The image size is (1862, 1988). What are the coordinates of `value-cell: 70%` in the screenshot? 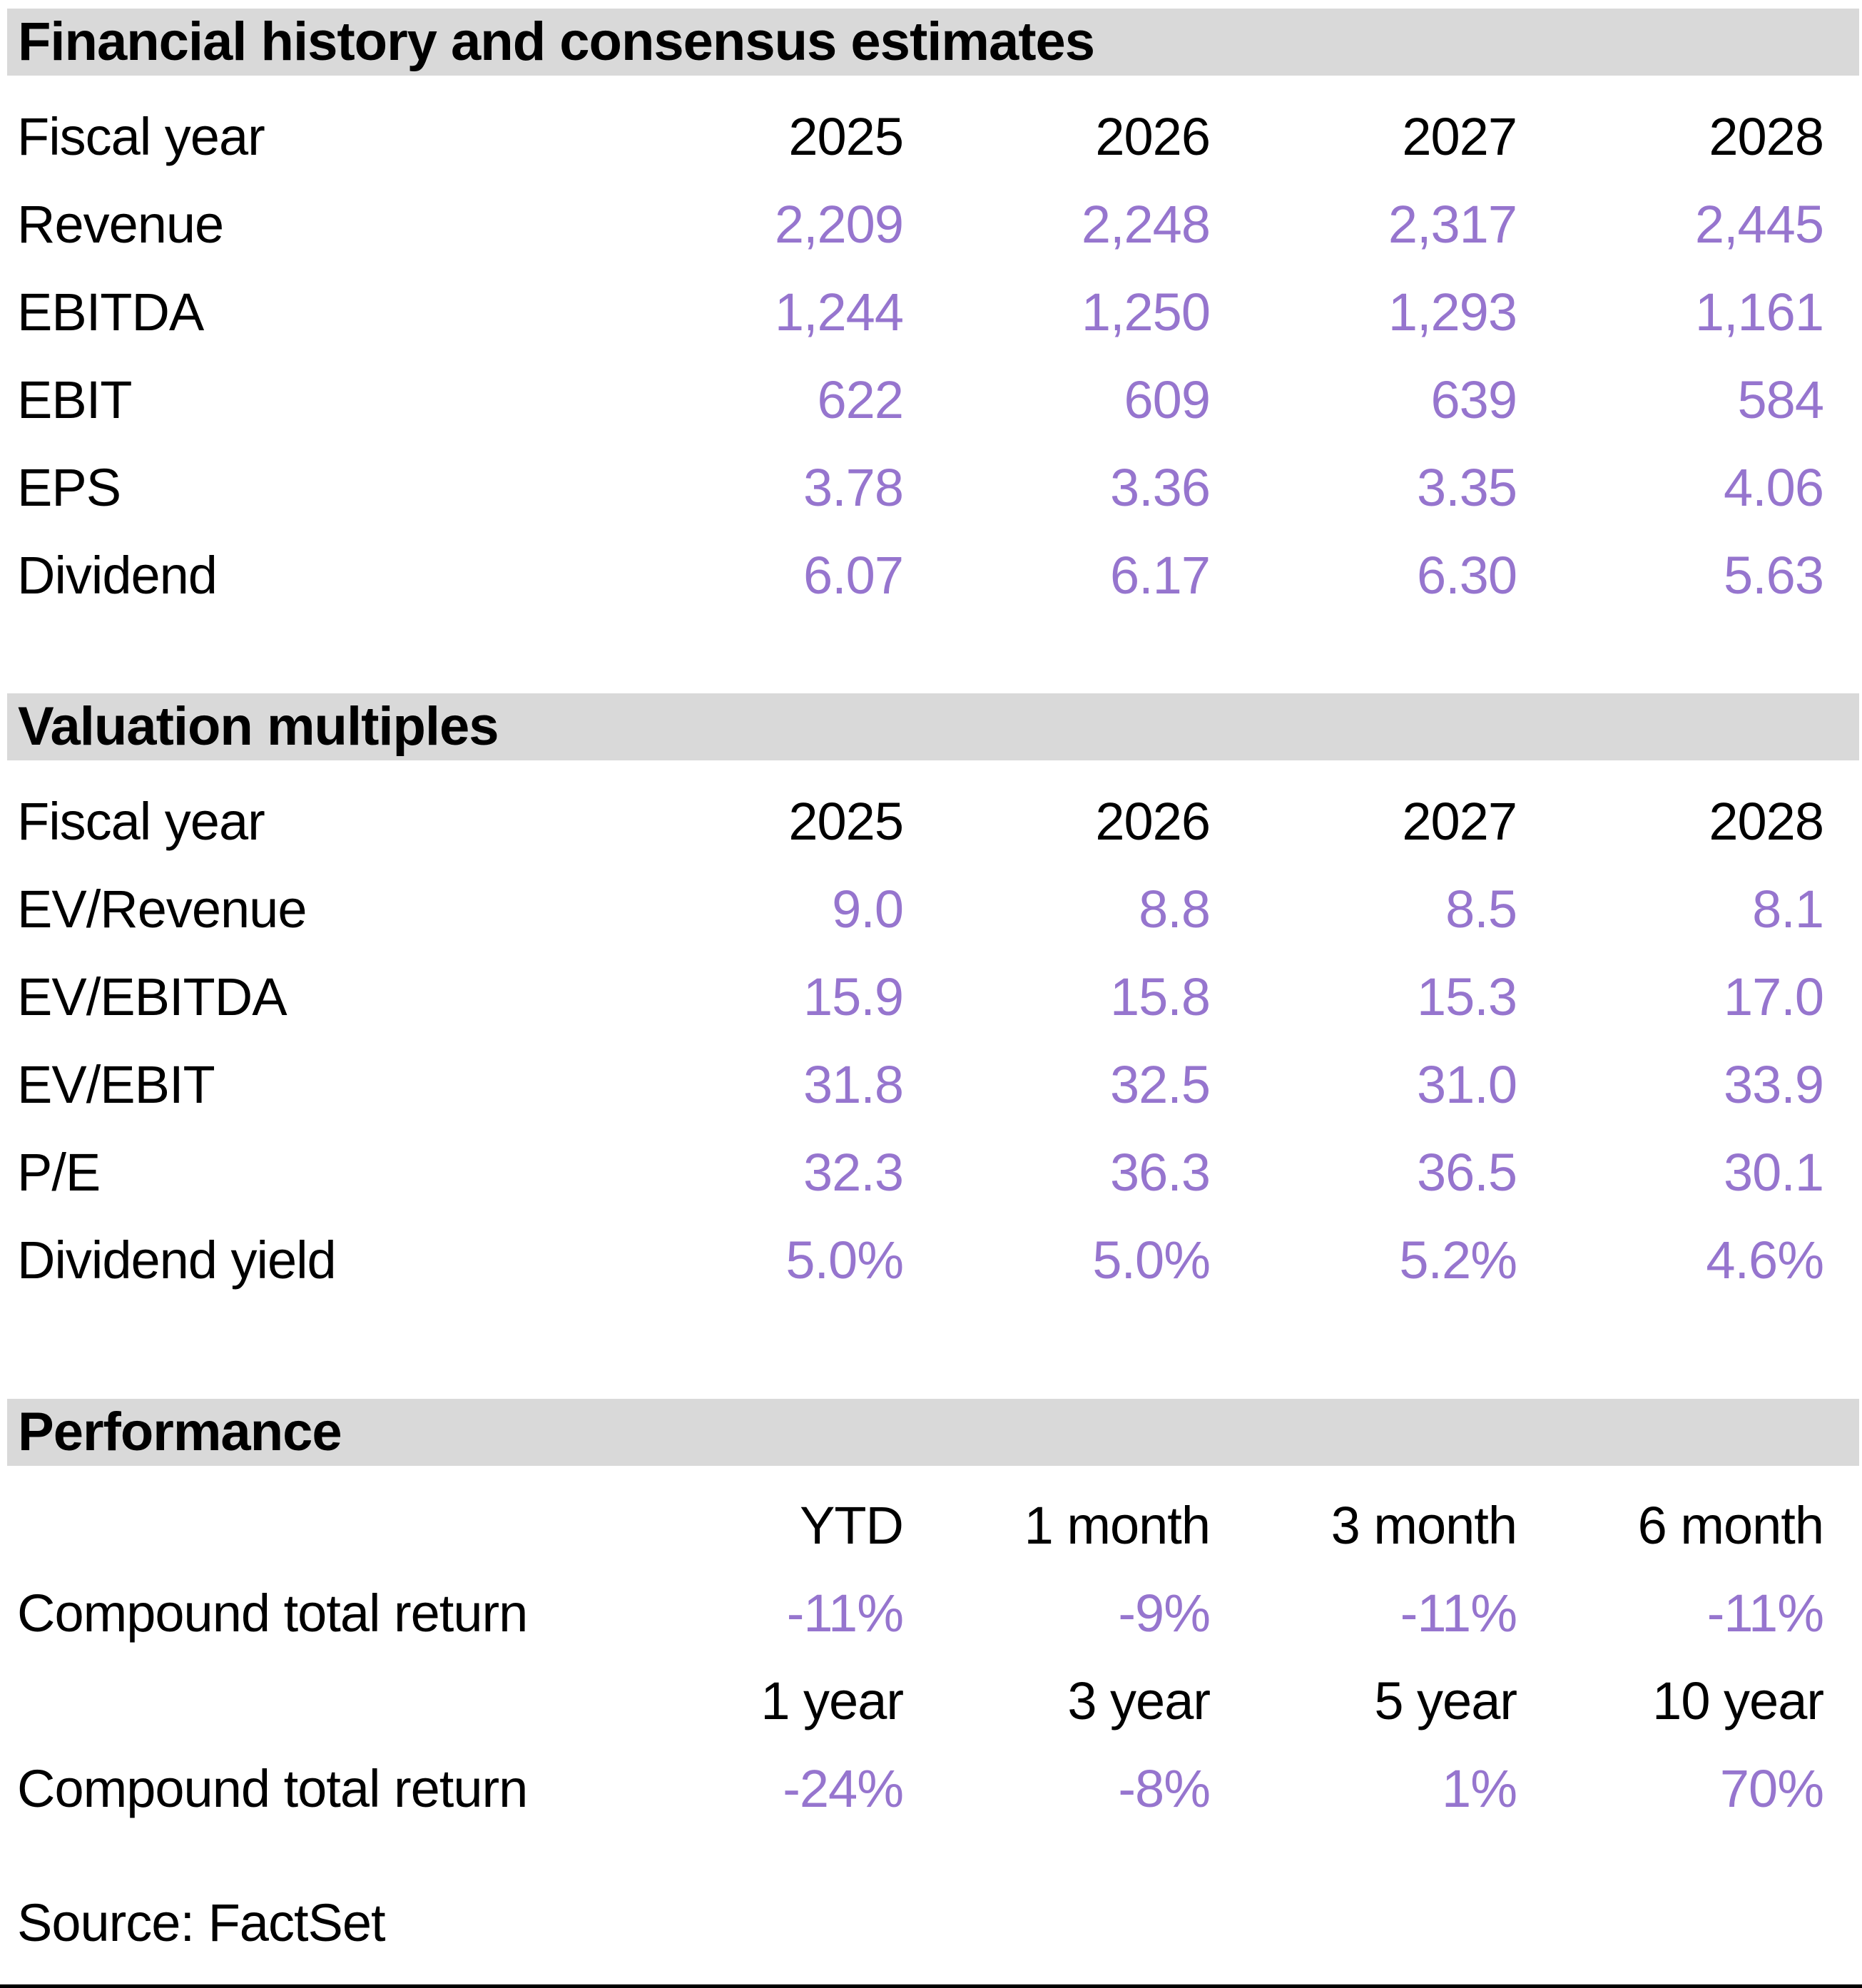 It's located at (1771, 1788).